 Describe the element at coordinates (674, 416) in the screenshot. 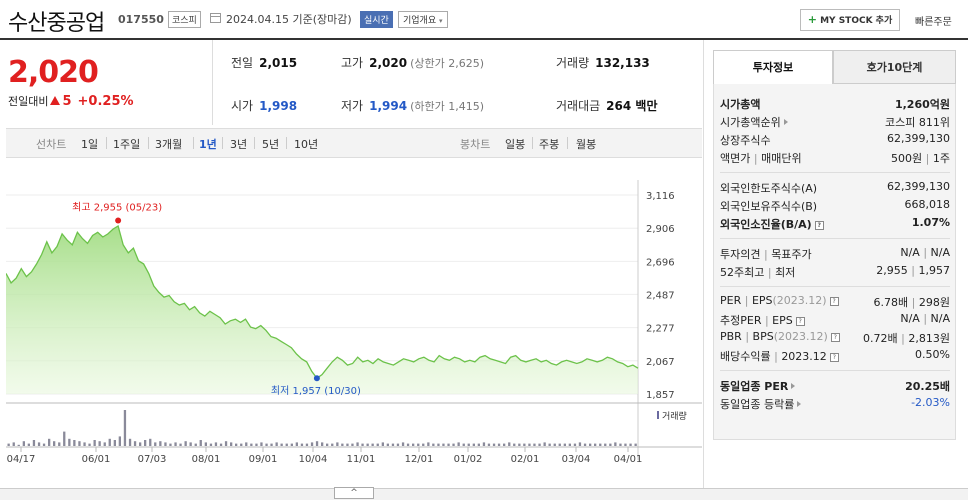

I see `volume-legend-label: 거래량` at that location.